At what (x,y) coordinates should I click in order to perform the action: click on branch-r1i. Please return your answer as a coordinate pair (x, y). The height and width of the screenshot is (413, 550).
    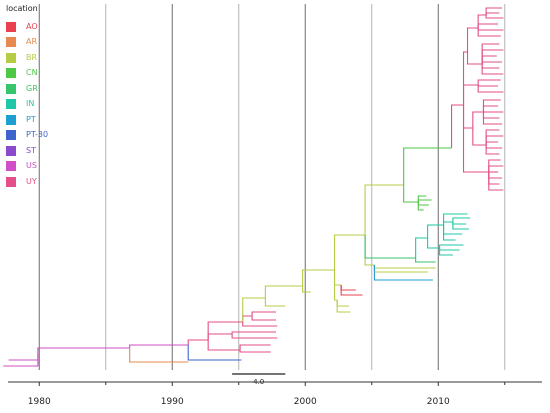
    Looking at the image, I should click on (475, 139).